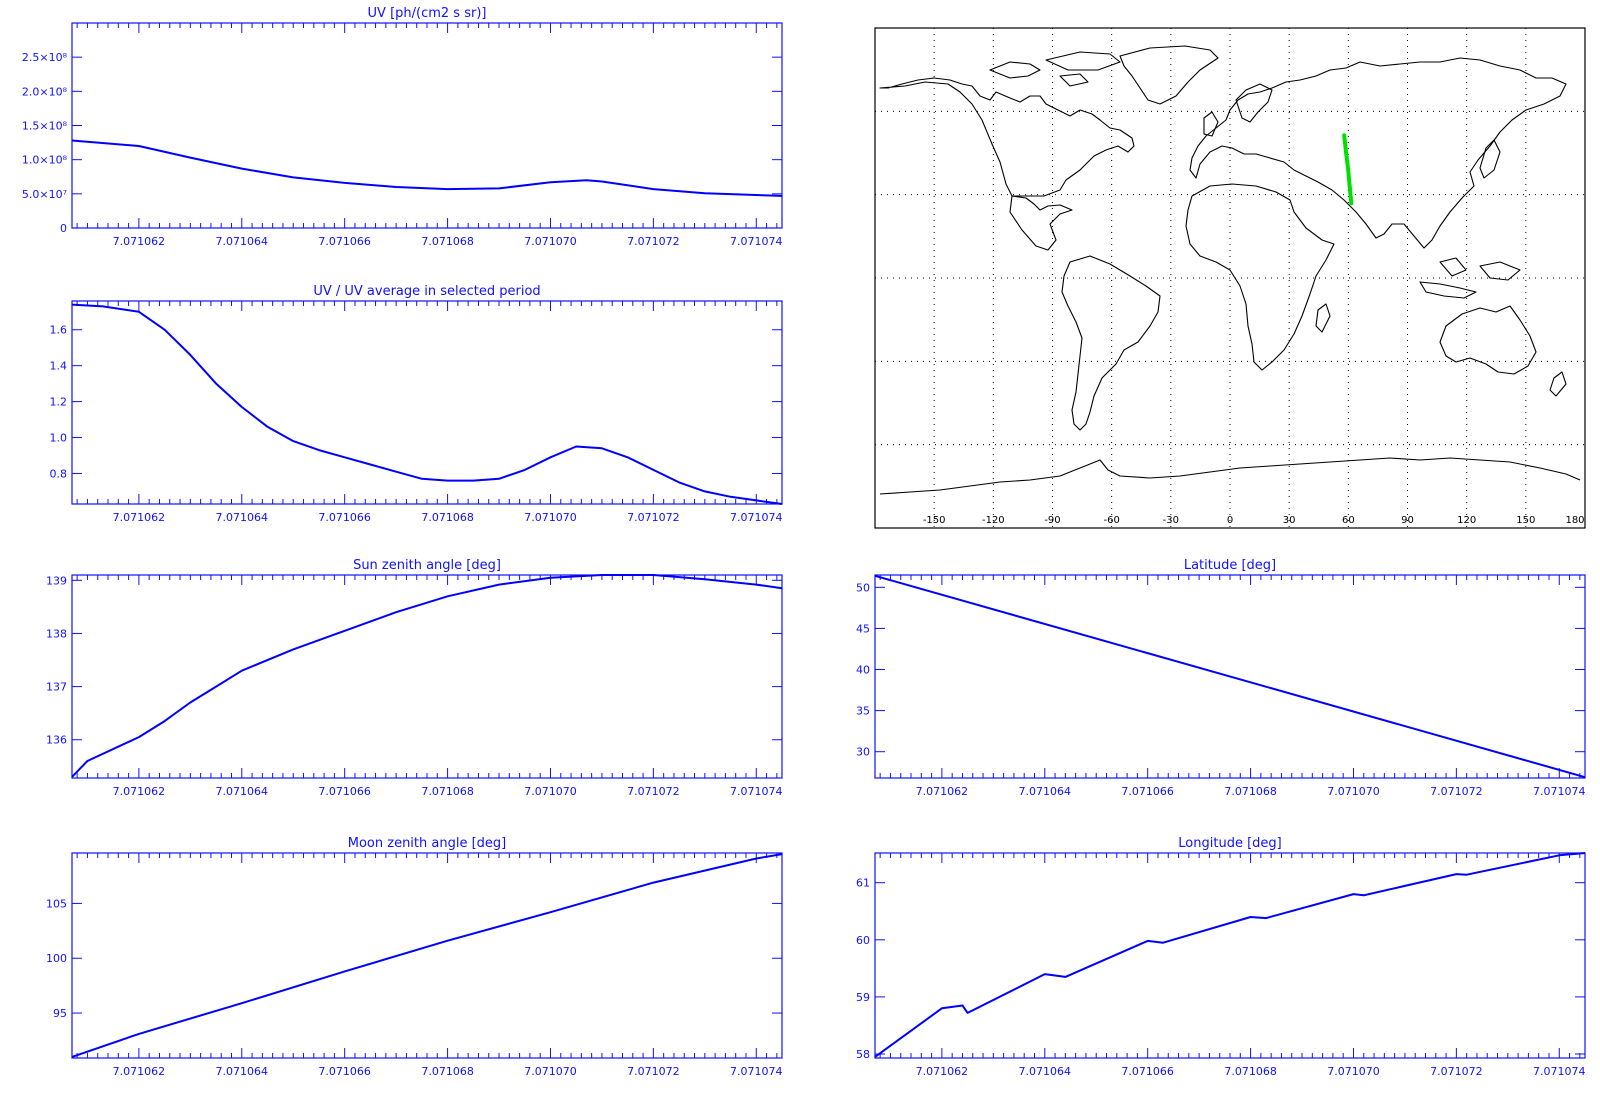 The height and width of the screenshot is (1100, 1600). What do you see at coordinates (863, 587) in the screenshot?
I see `y-tick-label: 50` at bounding box center [863, 587].